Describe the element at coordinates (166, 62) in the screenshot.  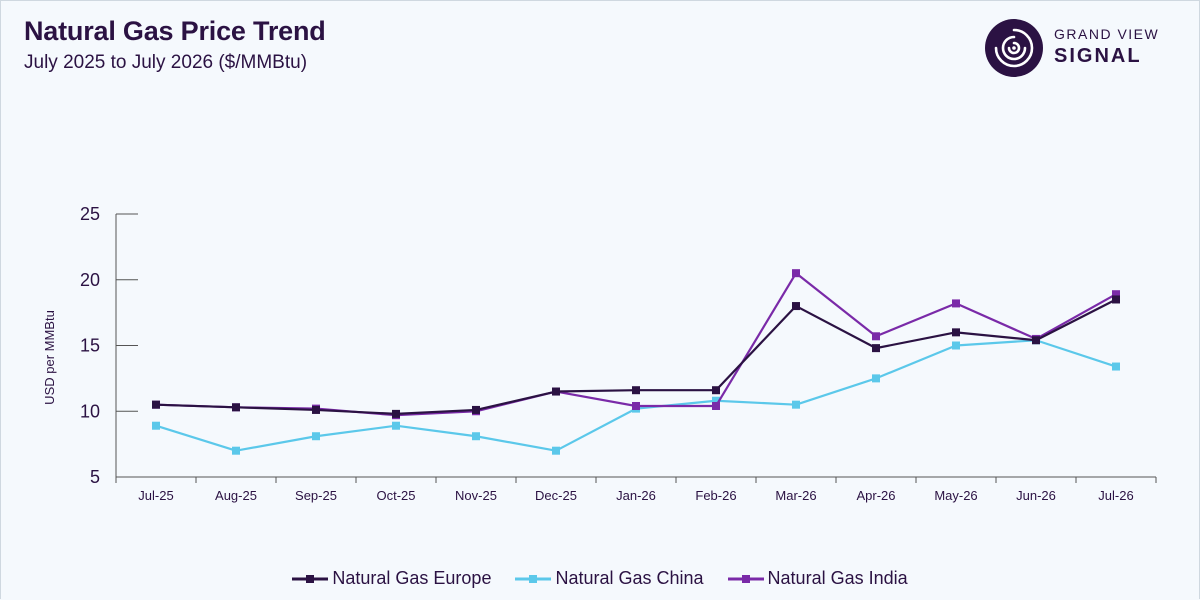
I see `chart-subtitle: July 2025 to July 2026 ($/MMBtu)` at that location.